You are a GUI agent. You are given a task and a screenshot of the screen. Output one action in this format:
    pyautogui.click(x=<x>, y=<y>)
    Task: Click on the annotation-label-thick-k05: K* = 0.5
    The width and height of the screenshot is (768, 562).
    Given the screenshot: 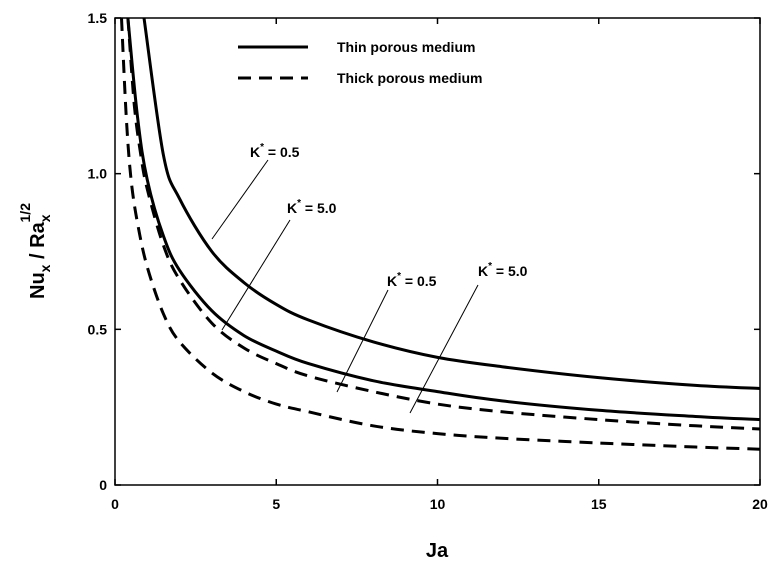 What is the action you would take?
    pyautogui.click(x=412, y=280)
    